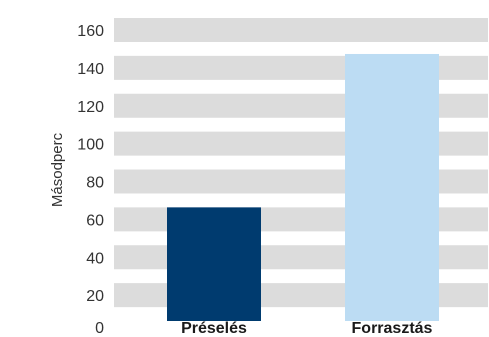  Describe the element at coordinates (95, 258) in the screenshot. I see `y-tick-label: 40` at that location.